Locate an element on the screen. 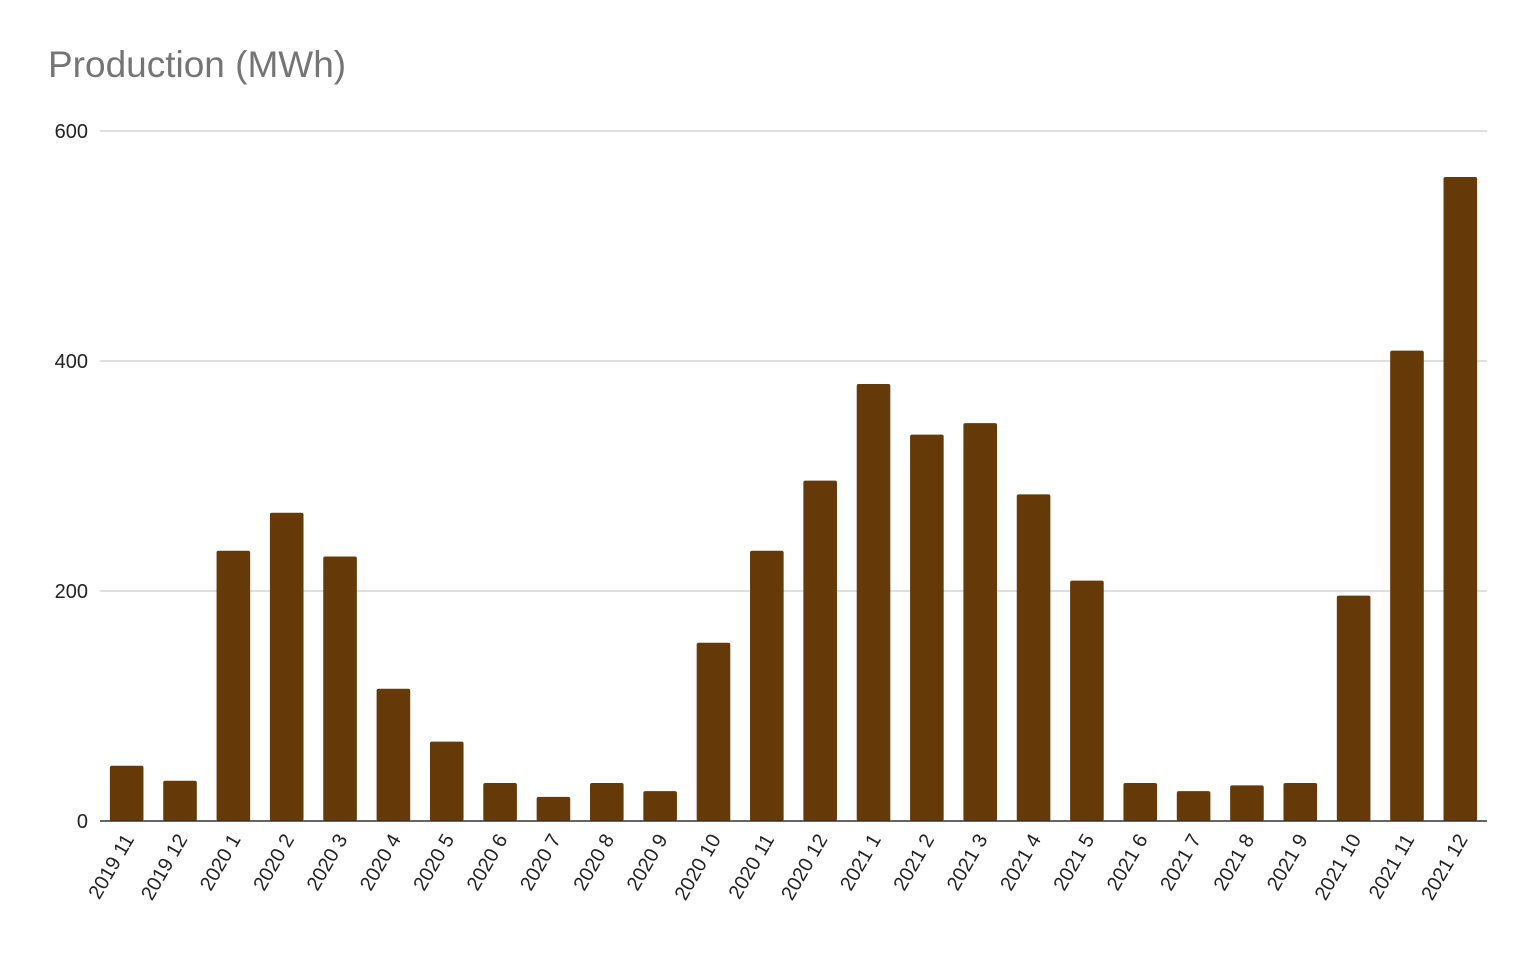 This screenshot has height=961, width=1536. x-tick-label: 2021 12 is located at coordinates (1444, 868).